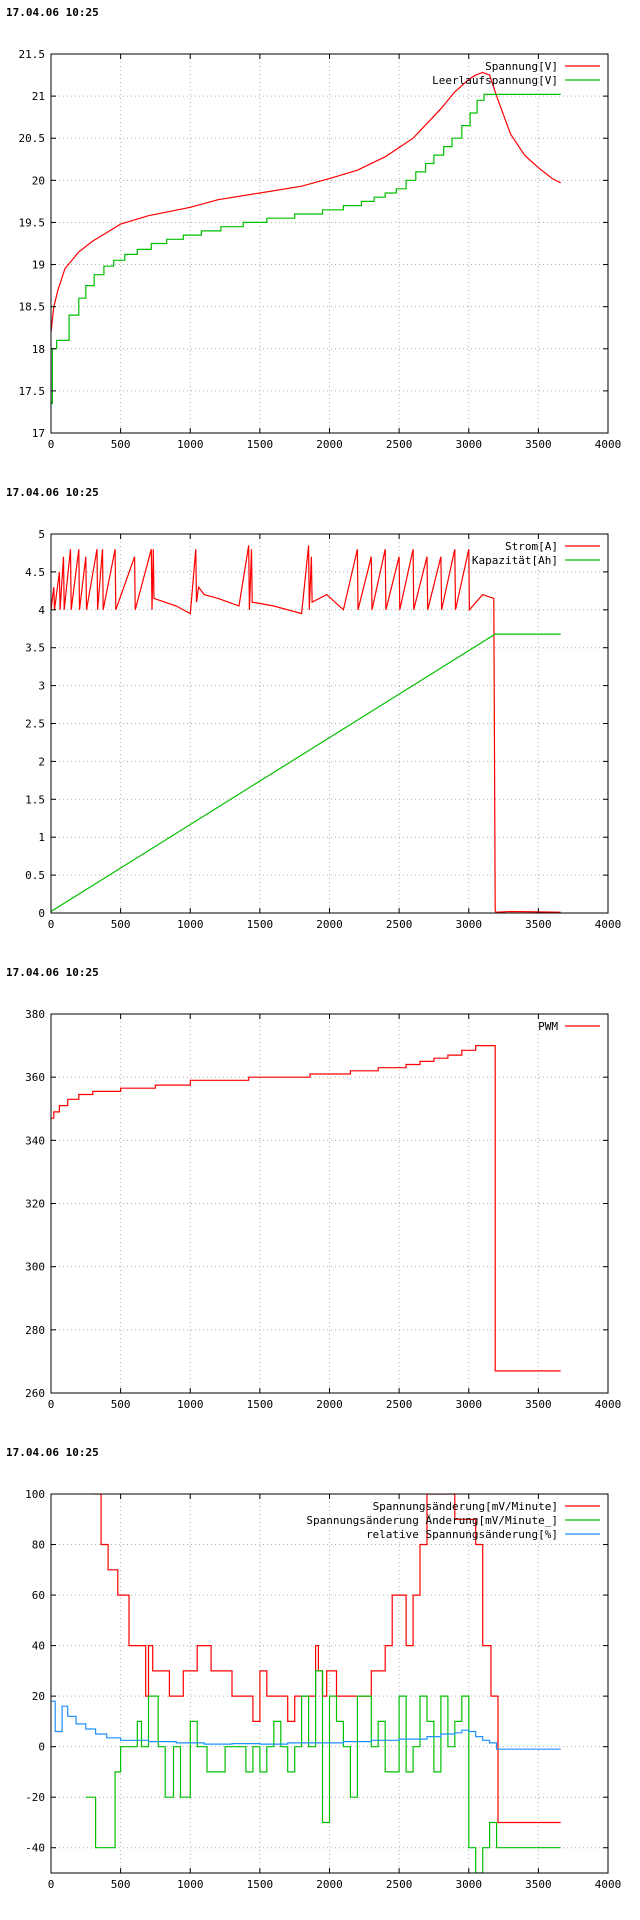  I want to click on y-tick-label: 2.5, so click(35, 724).